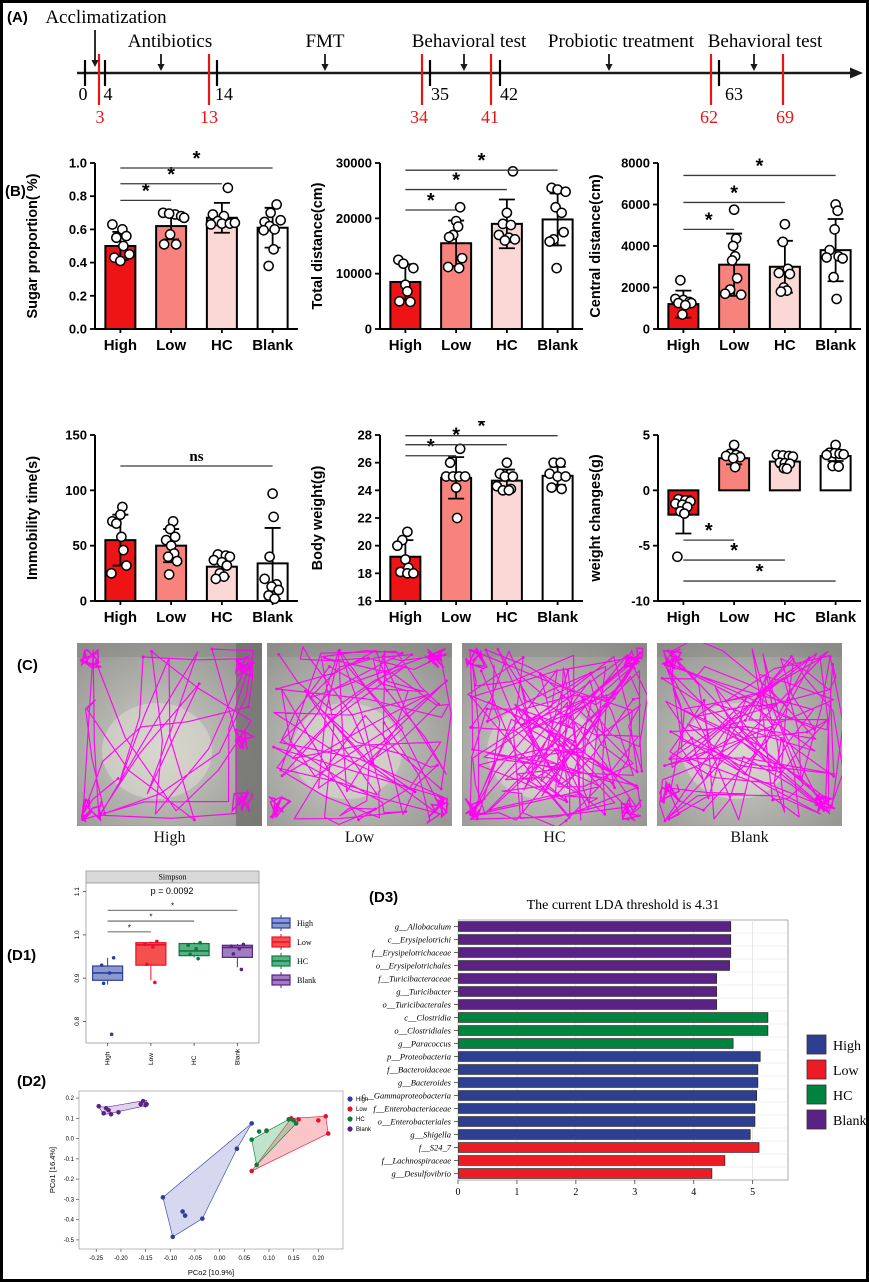 This screenshot has width=869, height=1282. I want to click on svg-text: f__Erysipelotrichaceae, so click(412, 953).